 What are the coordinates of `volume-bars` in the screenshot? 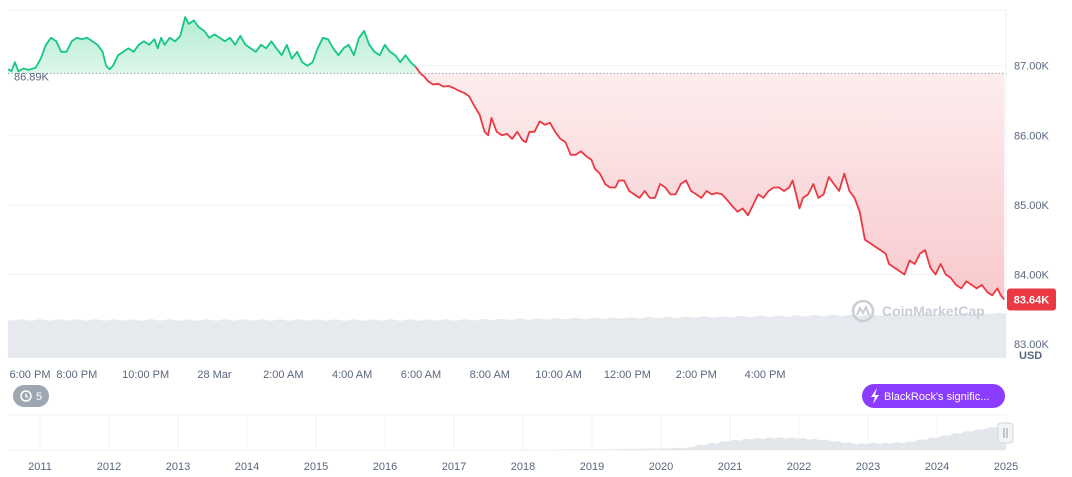 It's located at (507, 335).